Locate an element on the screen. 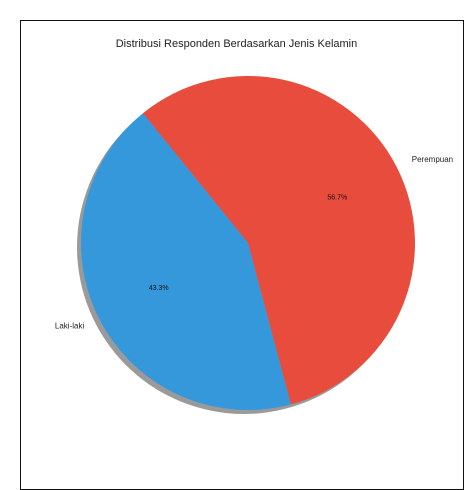  pie-category-label: Laki-laki is located at coordinates (70, 325).